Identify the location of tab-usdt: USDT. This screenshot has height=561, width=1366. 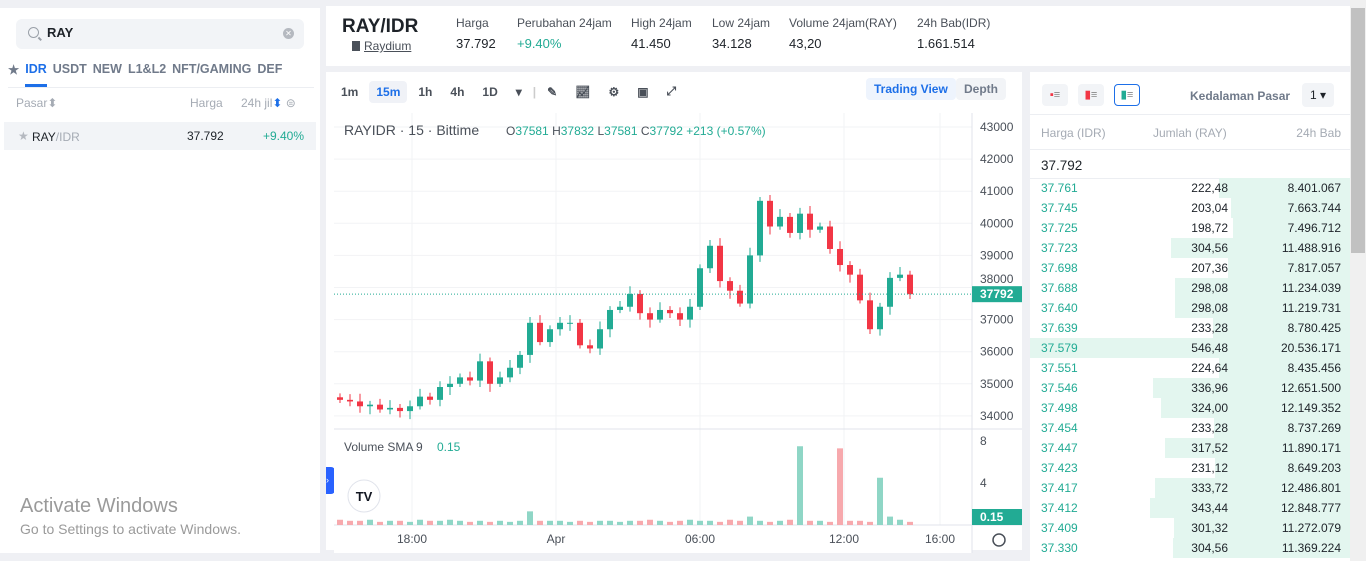
(69, 69).